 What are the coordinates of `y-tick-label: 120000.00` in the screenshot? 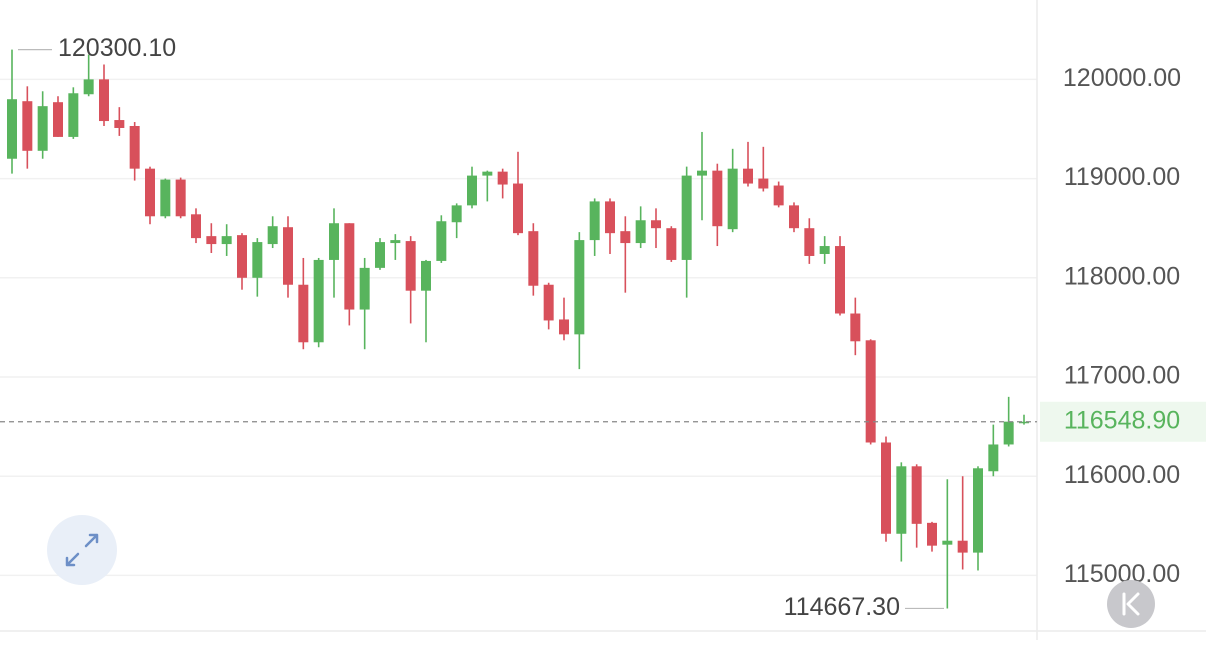 It's located at (1122, 78).